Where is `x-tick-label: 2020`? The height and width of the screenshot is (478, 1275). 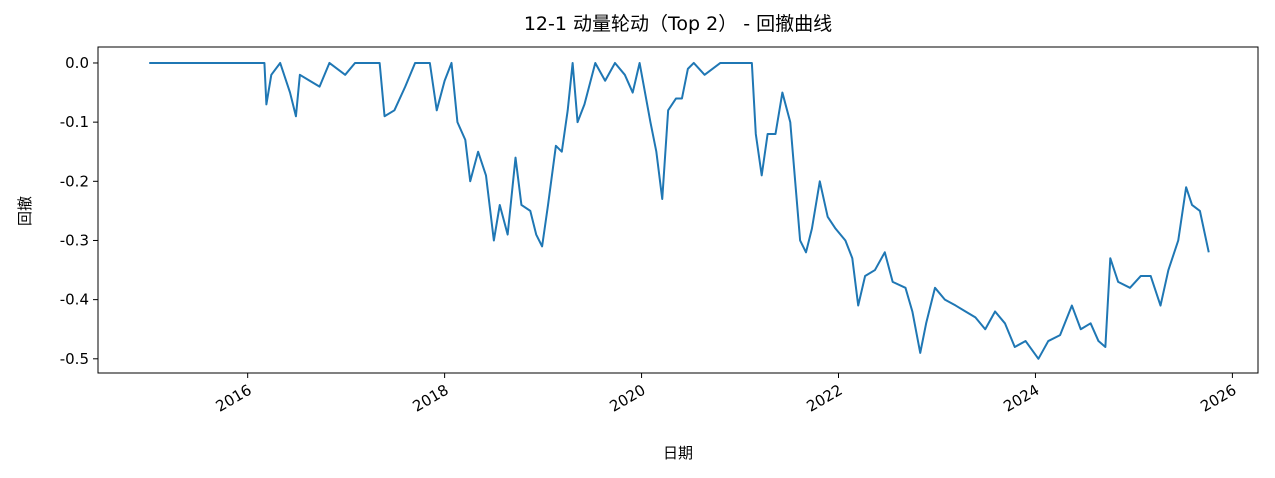 x-tick-label: 2020 is located at coordinates (627, 398).